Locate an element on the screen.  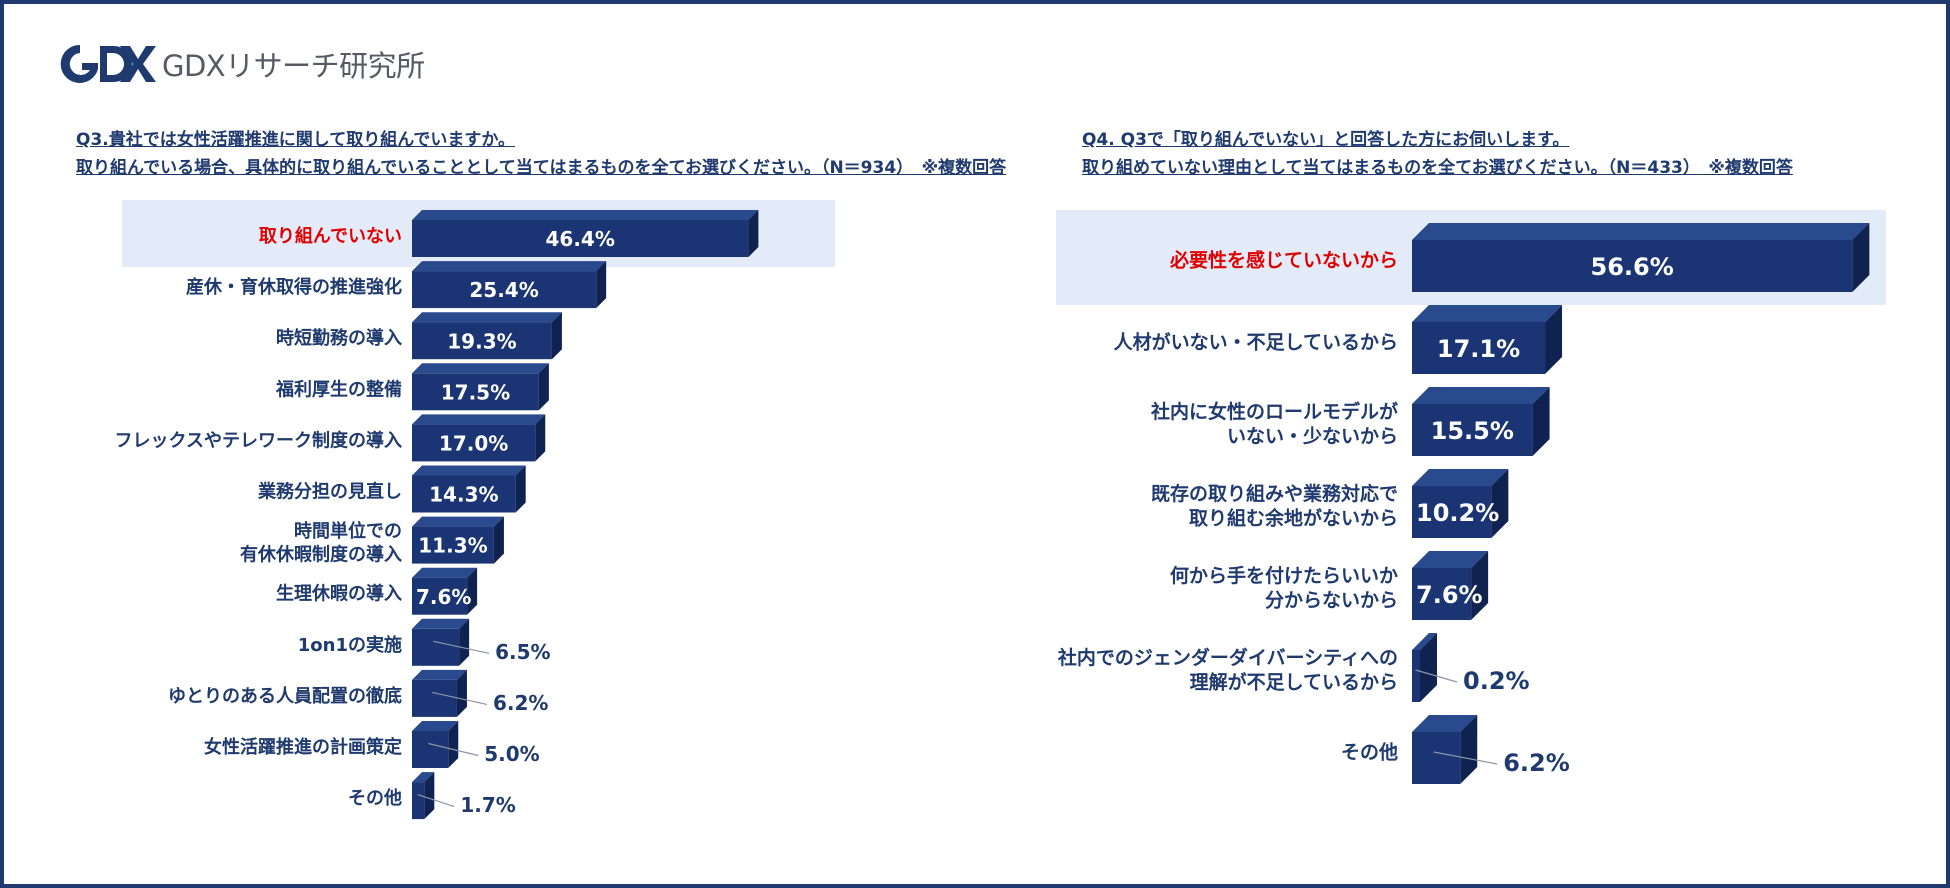
category-label-1-5: 社内でのジェンダーダイバーシティへの理解が不足しているから is located at coordinates (1227, 670).